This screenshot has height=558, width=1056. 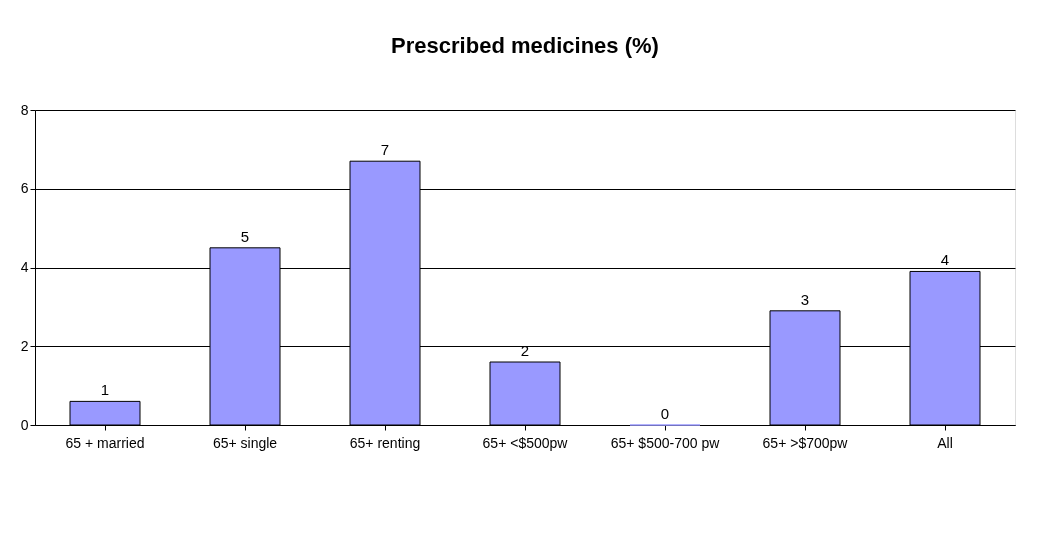 What do you see at coordinates (245, 236) in the screenshot?
I see `data-label: 5` at bounding box center [245, 236].